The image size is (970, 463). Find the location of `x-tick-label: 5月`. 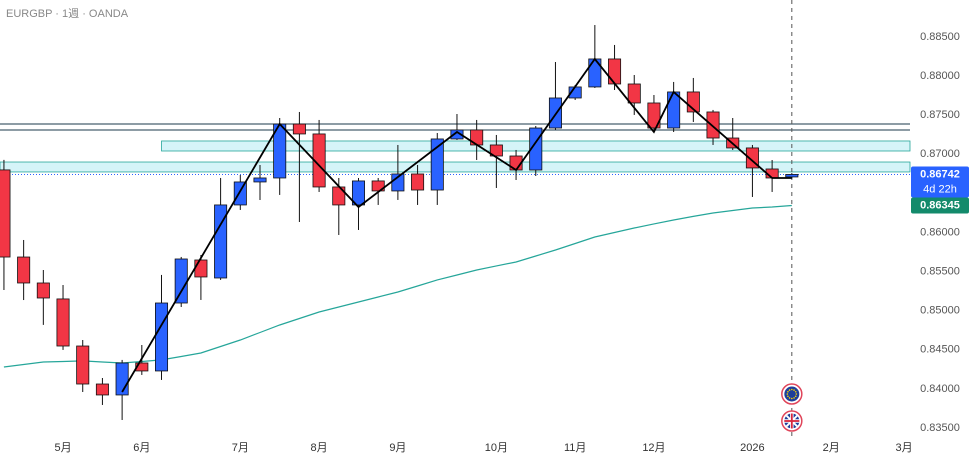

x-tick-label: 5月 is located at coordinates (62, 448).